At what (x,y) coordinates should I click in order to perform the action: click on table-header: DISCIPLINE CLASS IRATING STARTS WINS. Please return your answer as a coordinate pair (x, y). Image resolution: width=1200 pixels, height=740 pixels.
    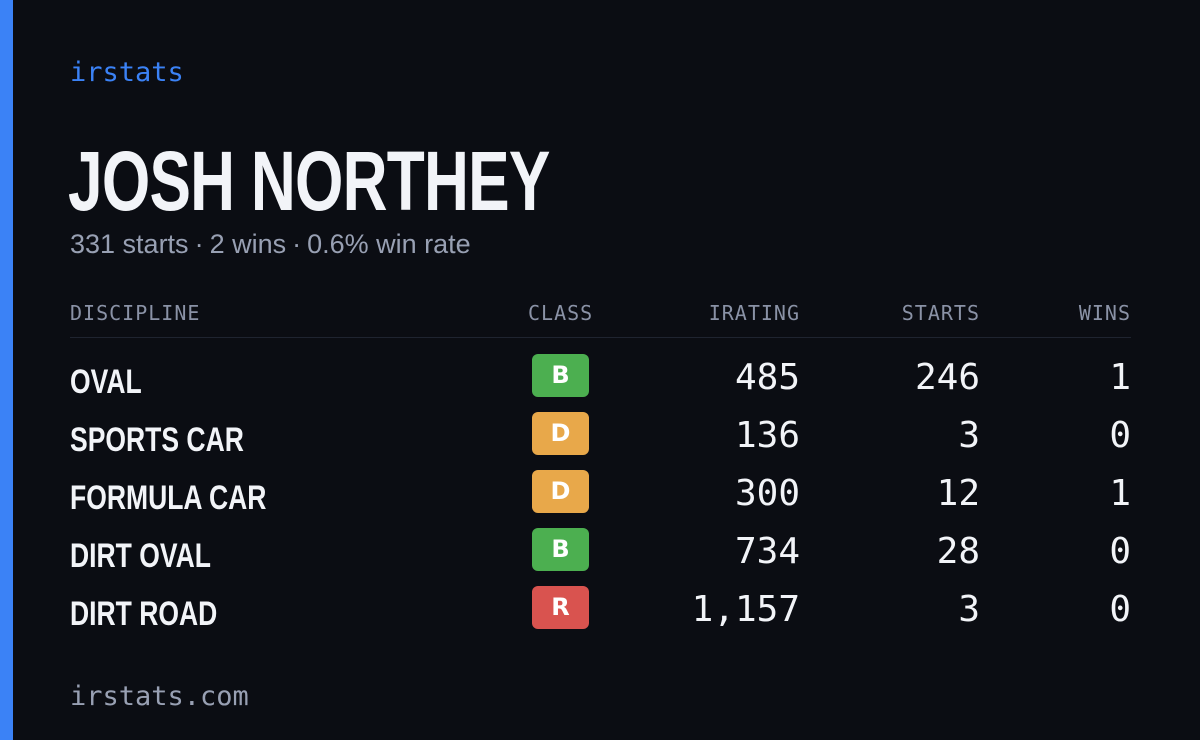
    Looking at the image, I should click on (600, 318).